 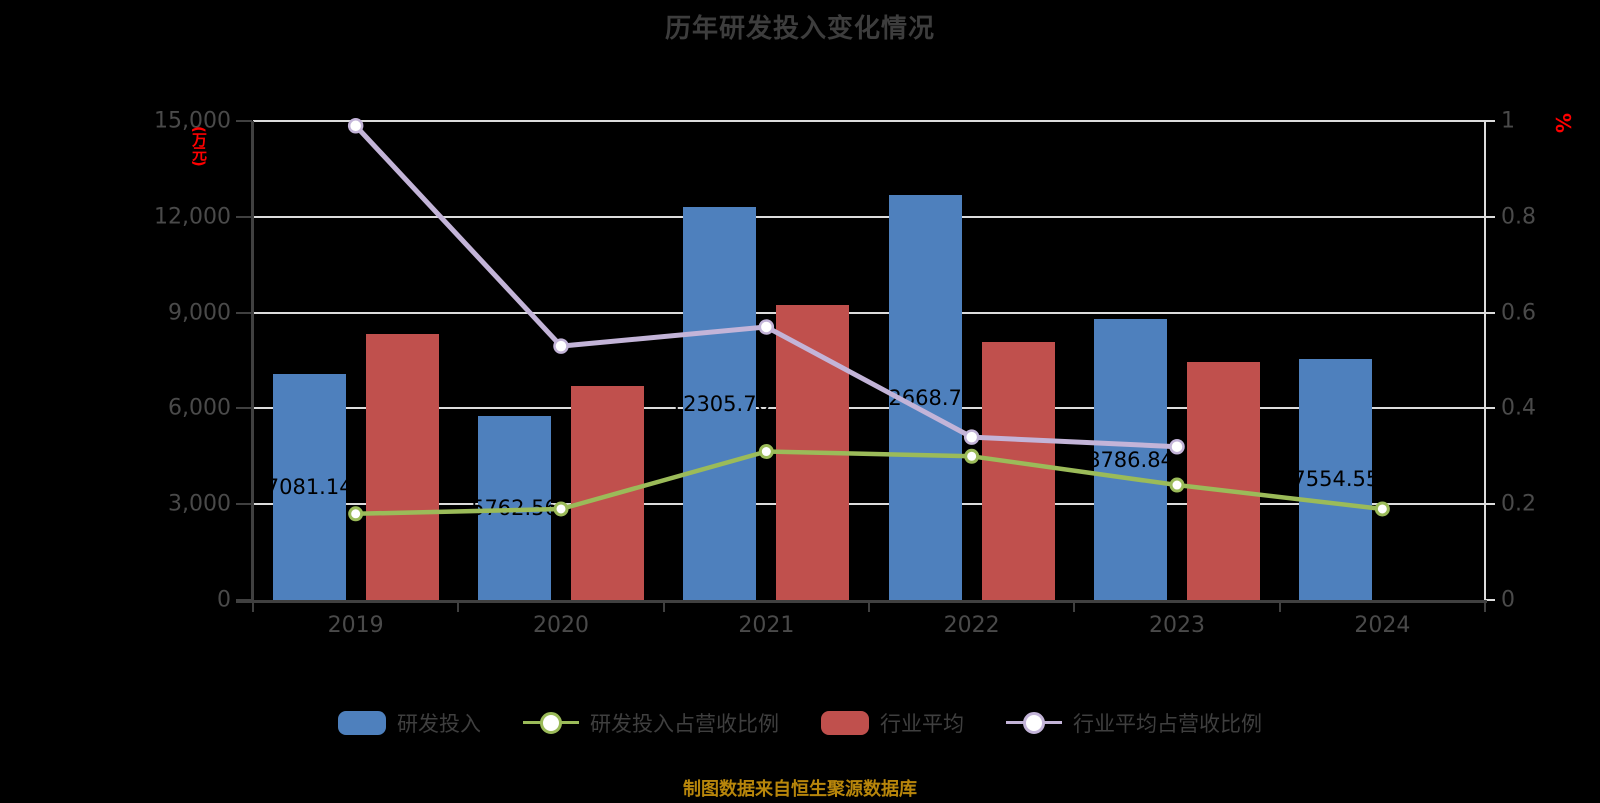 What do you see at coordinates (1508, 600) in the screenshot?
I see `y-tick-label-right: 0` at bounding box center [1508, 600].